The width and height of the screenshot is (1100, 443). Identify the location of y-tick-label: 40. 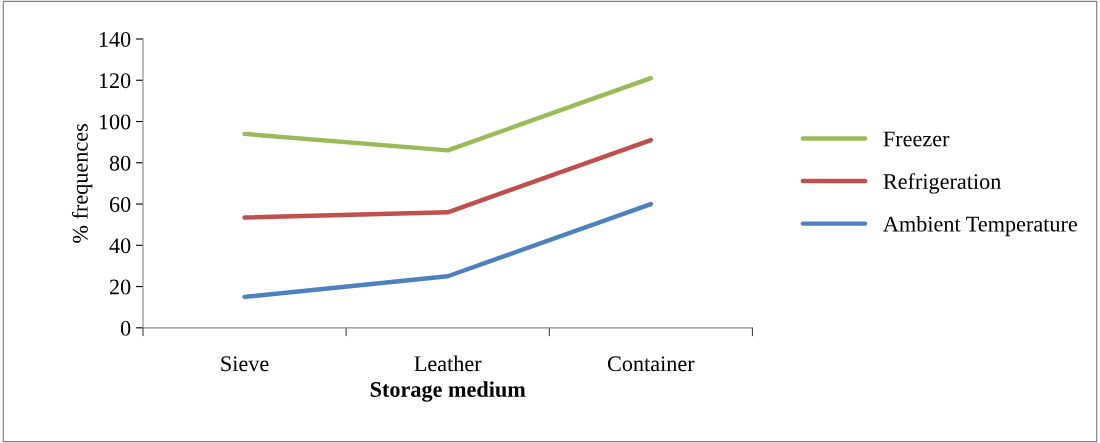
(120, 246).